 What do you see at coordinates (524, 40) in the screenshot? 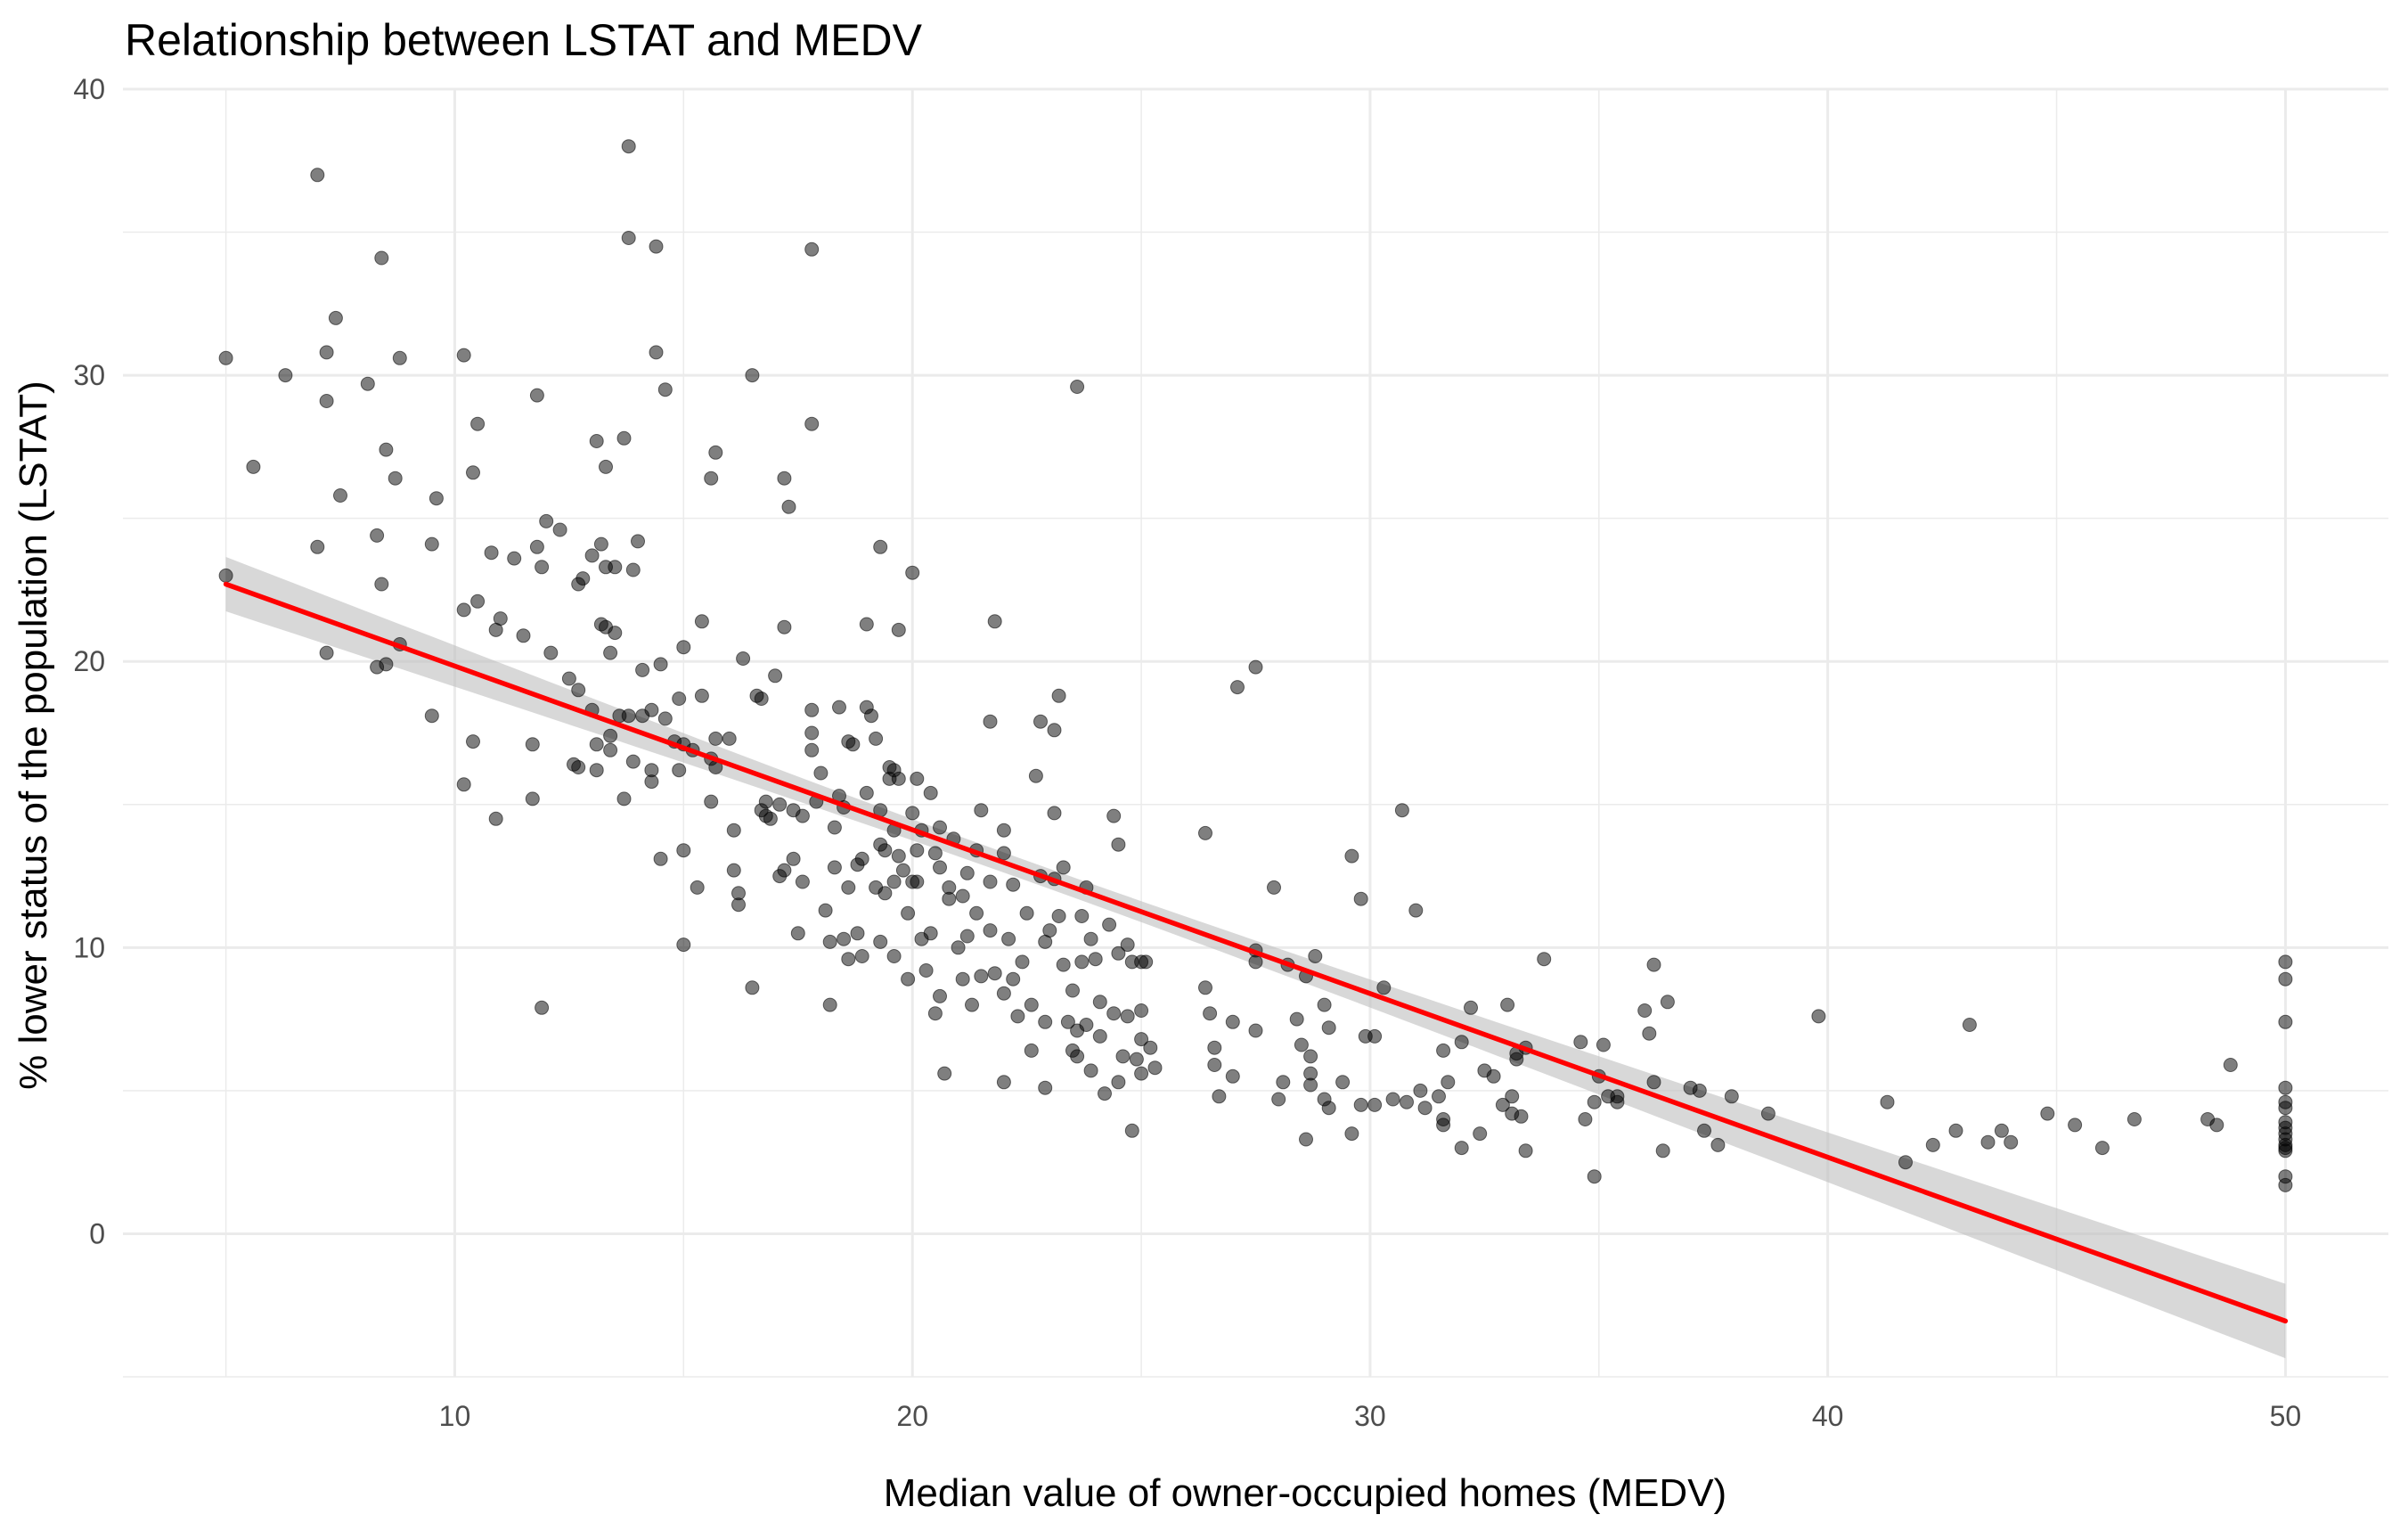
I see `chart-title: Relationship between LSTAT and MEDV` at bounding box center [524, 40].